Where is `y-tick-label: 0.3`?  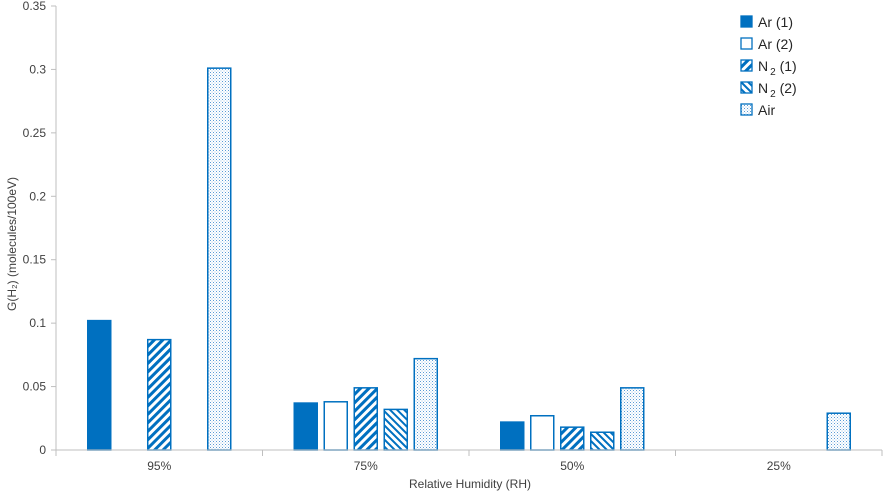
y-tick-label: 0.3 is located at coordinates (37, 69).